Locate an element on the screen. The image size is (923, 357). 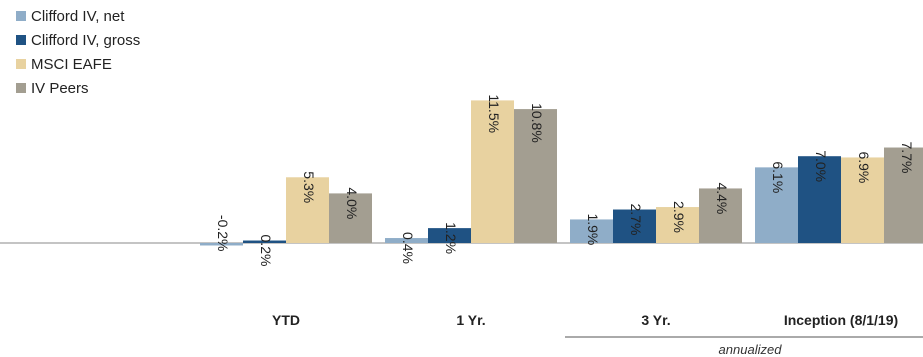
legend-item-clifford-iv-gross: Clifford IV, gross is located at coordinates (78, 40).